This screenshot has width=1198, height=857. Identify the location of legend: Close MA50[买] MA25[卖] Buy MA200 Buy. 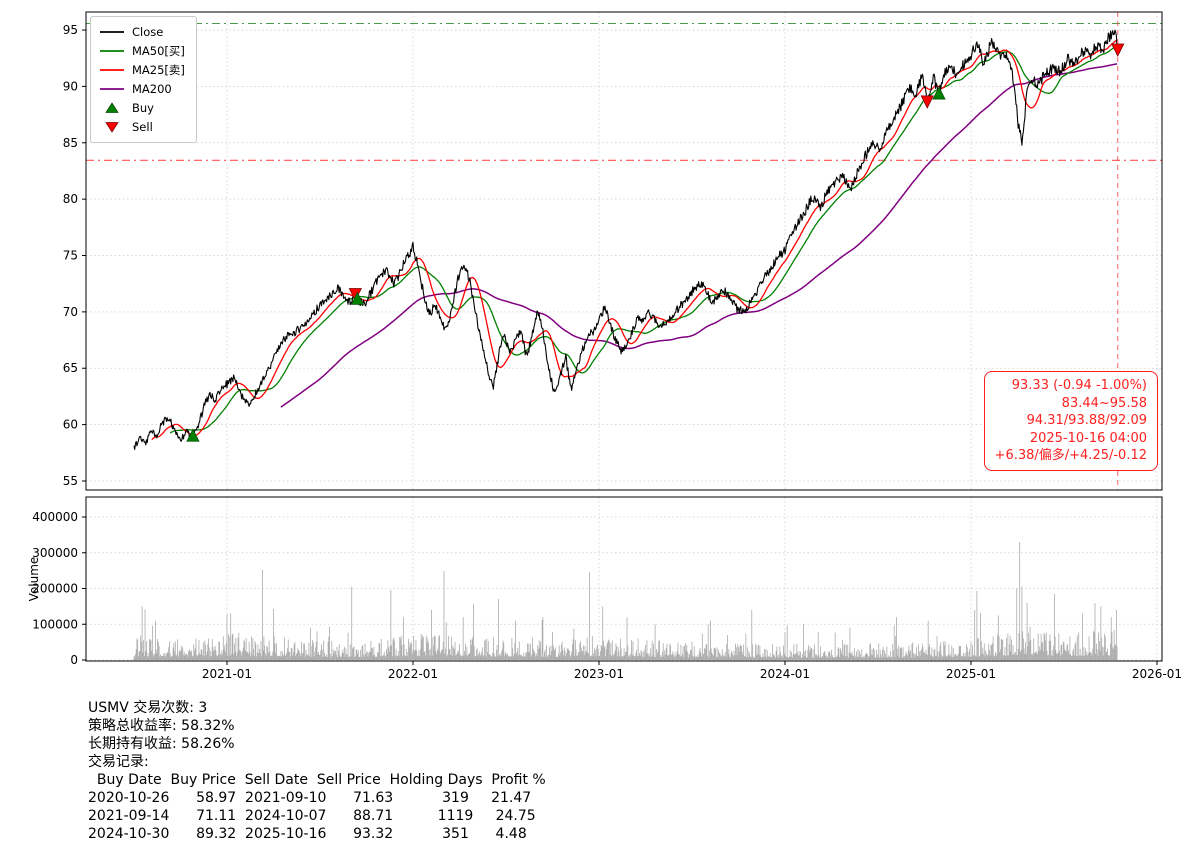
(143, 79).